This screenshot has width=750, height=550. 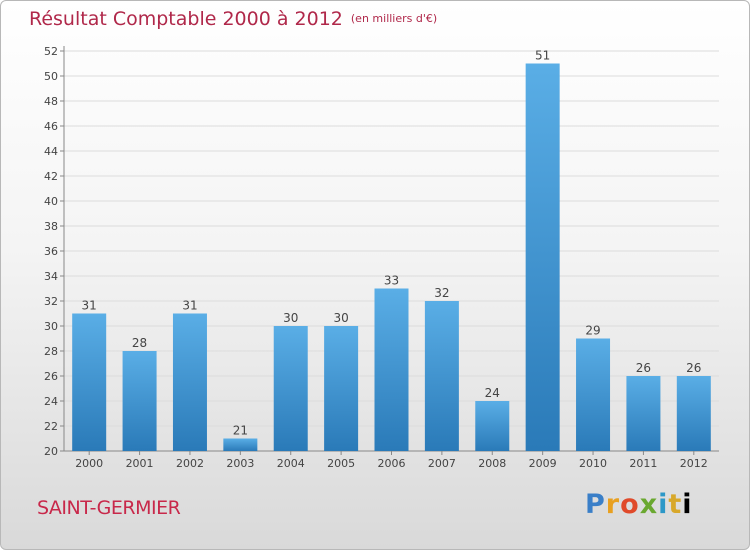 I want to click on y-tick-label: 32, so click(x=51, y=301).